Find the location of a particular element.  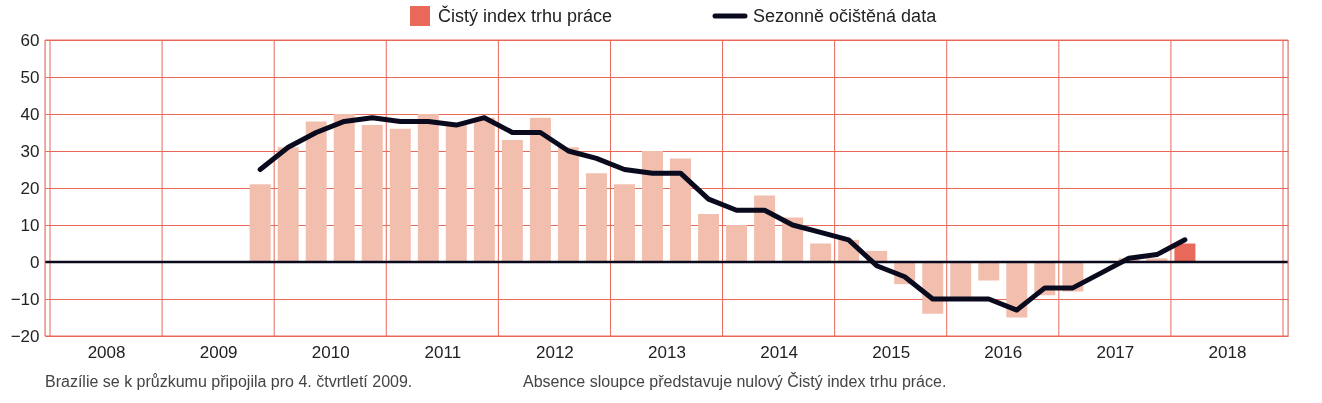

y-tick-label: 20 is located at coordinates (30, 188).